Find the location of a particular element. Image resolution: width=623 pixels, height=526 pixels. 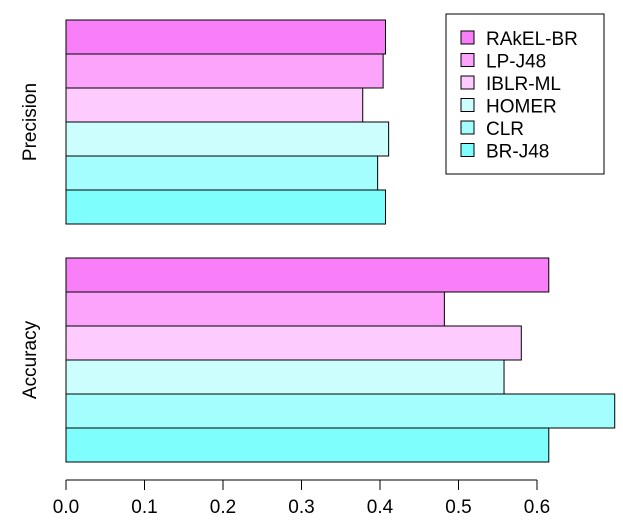

group-label-precision: Precision is located at coordinates (30, 122).